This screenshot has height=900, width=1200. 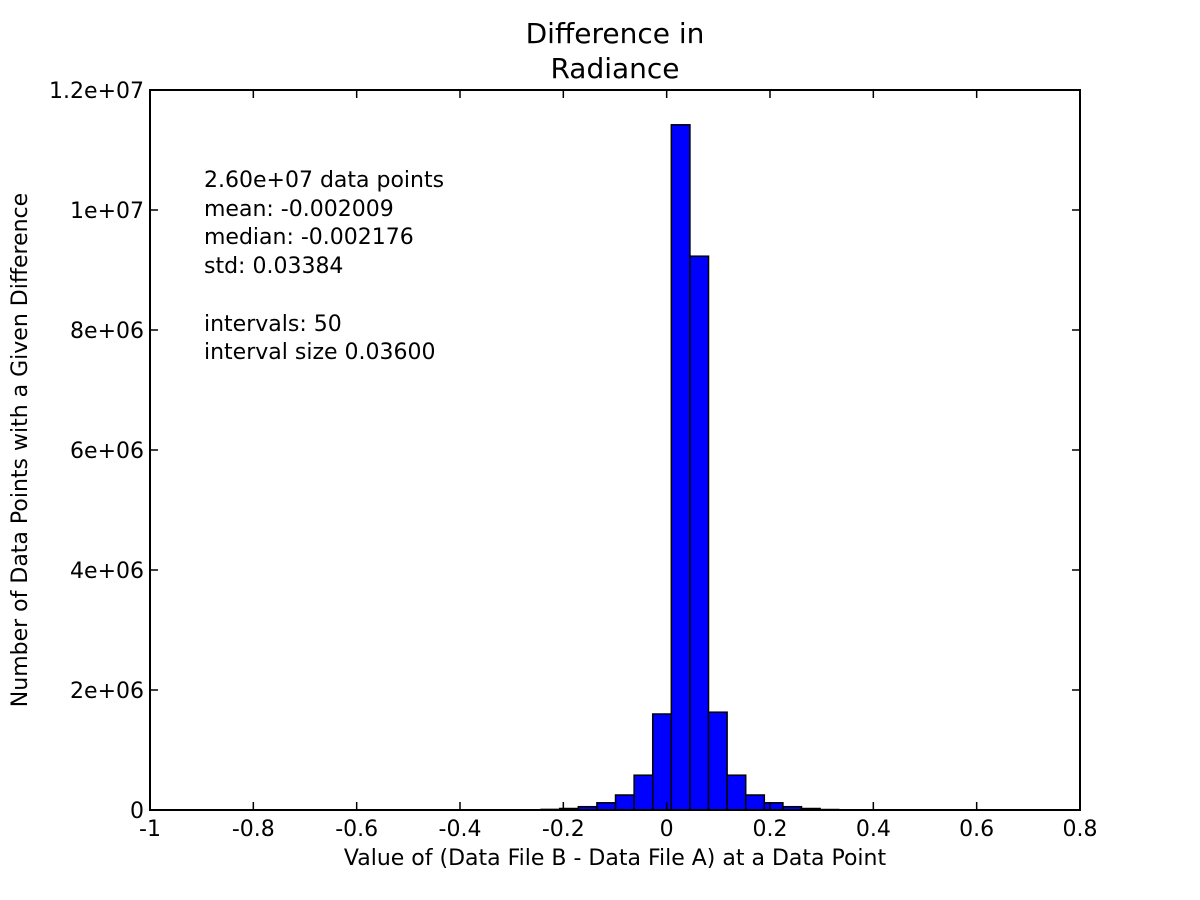 What do you see at coordinates (320, 352) in the screenshot?
I see `stats-interval-size: interval size 0.03600` at bounding box center [320, 352].